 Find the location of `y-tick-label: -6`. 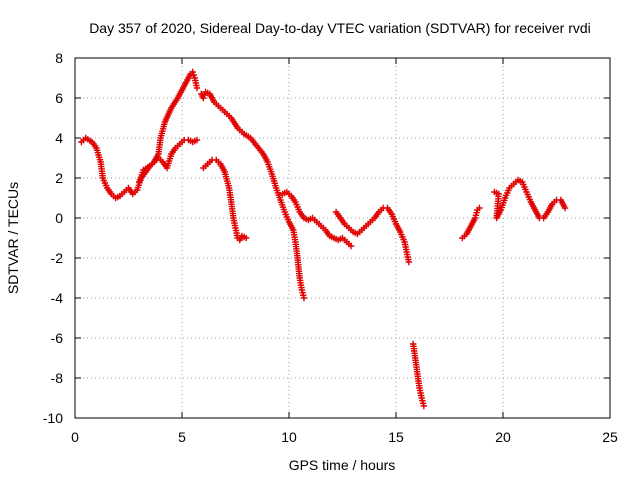

y-tick-label: -6 is located at coordinates (57, 338).